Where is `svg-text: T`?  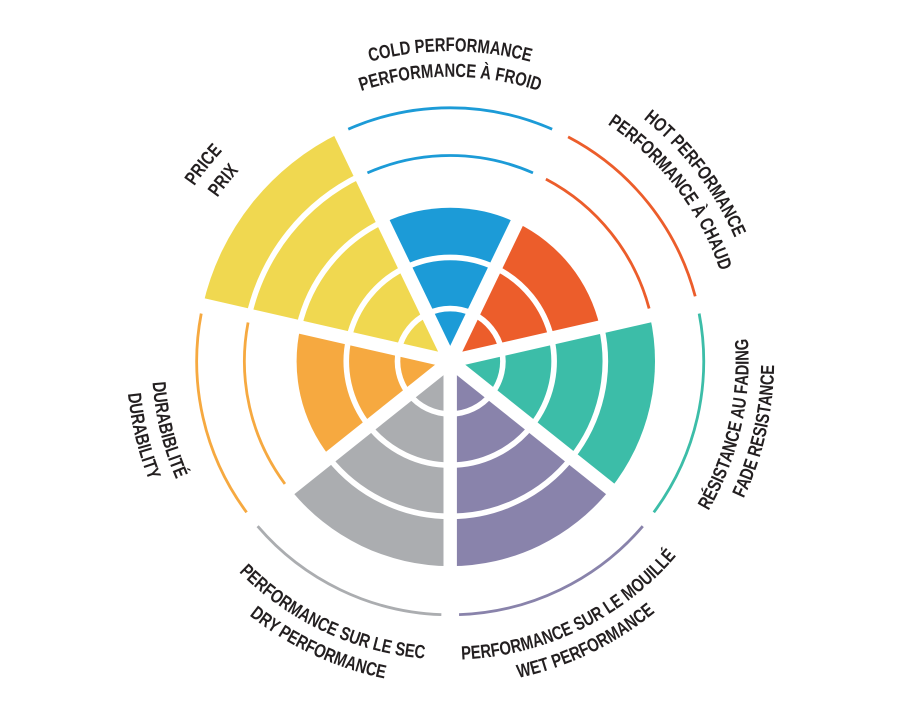
svg-text: T is located at coordinates (764, 409).